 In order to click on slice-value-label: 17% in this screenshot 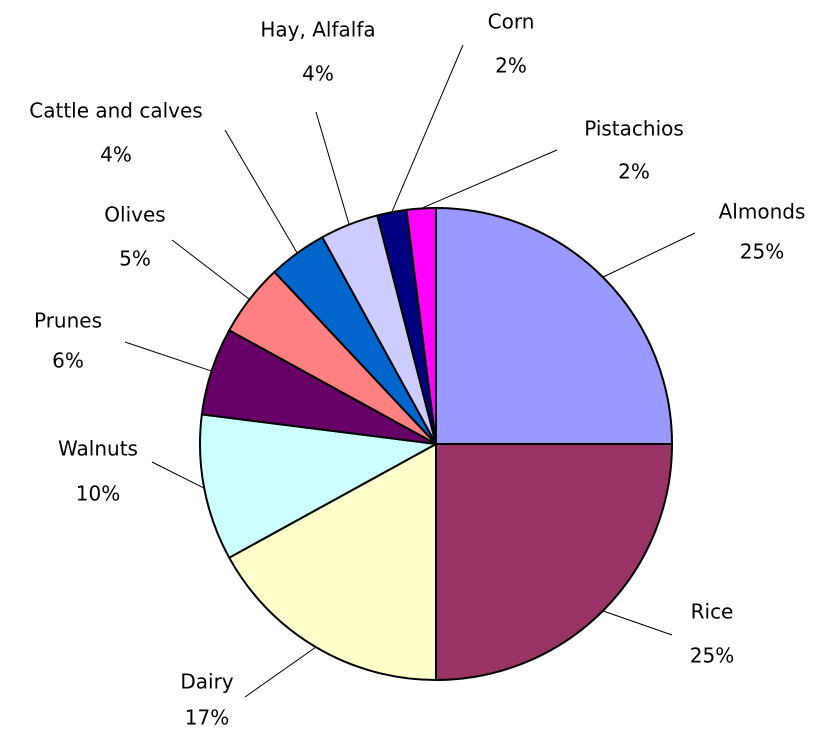, I will do `click(207, 718)`.